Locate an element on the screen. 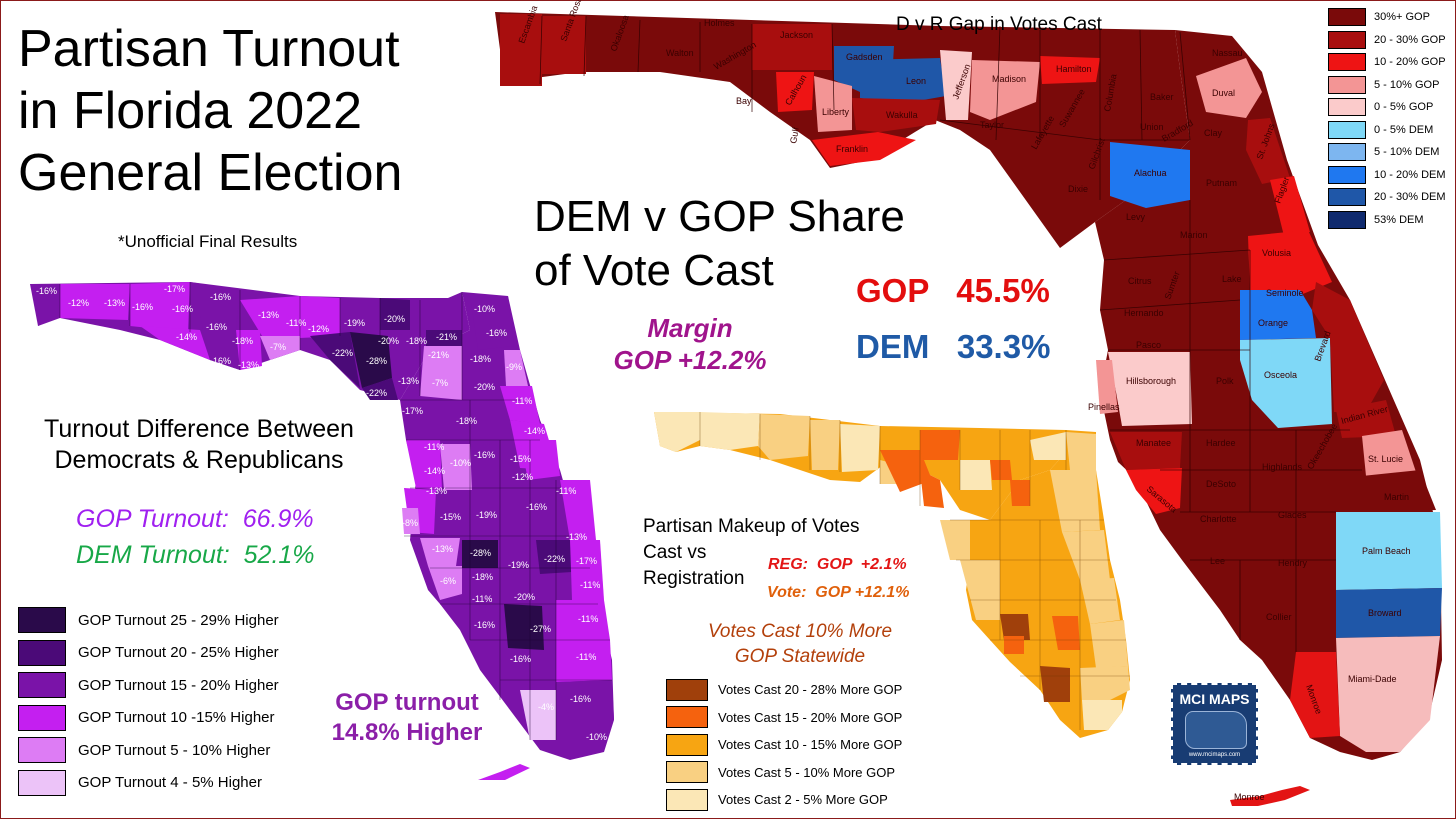 Image resolution: width=1456 pixels, height=819 pixels. county-label: Volusia is located at coordinates (1276, 253).